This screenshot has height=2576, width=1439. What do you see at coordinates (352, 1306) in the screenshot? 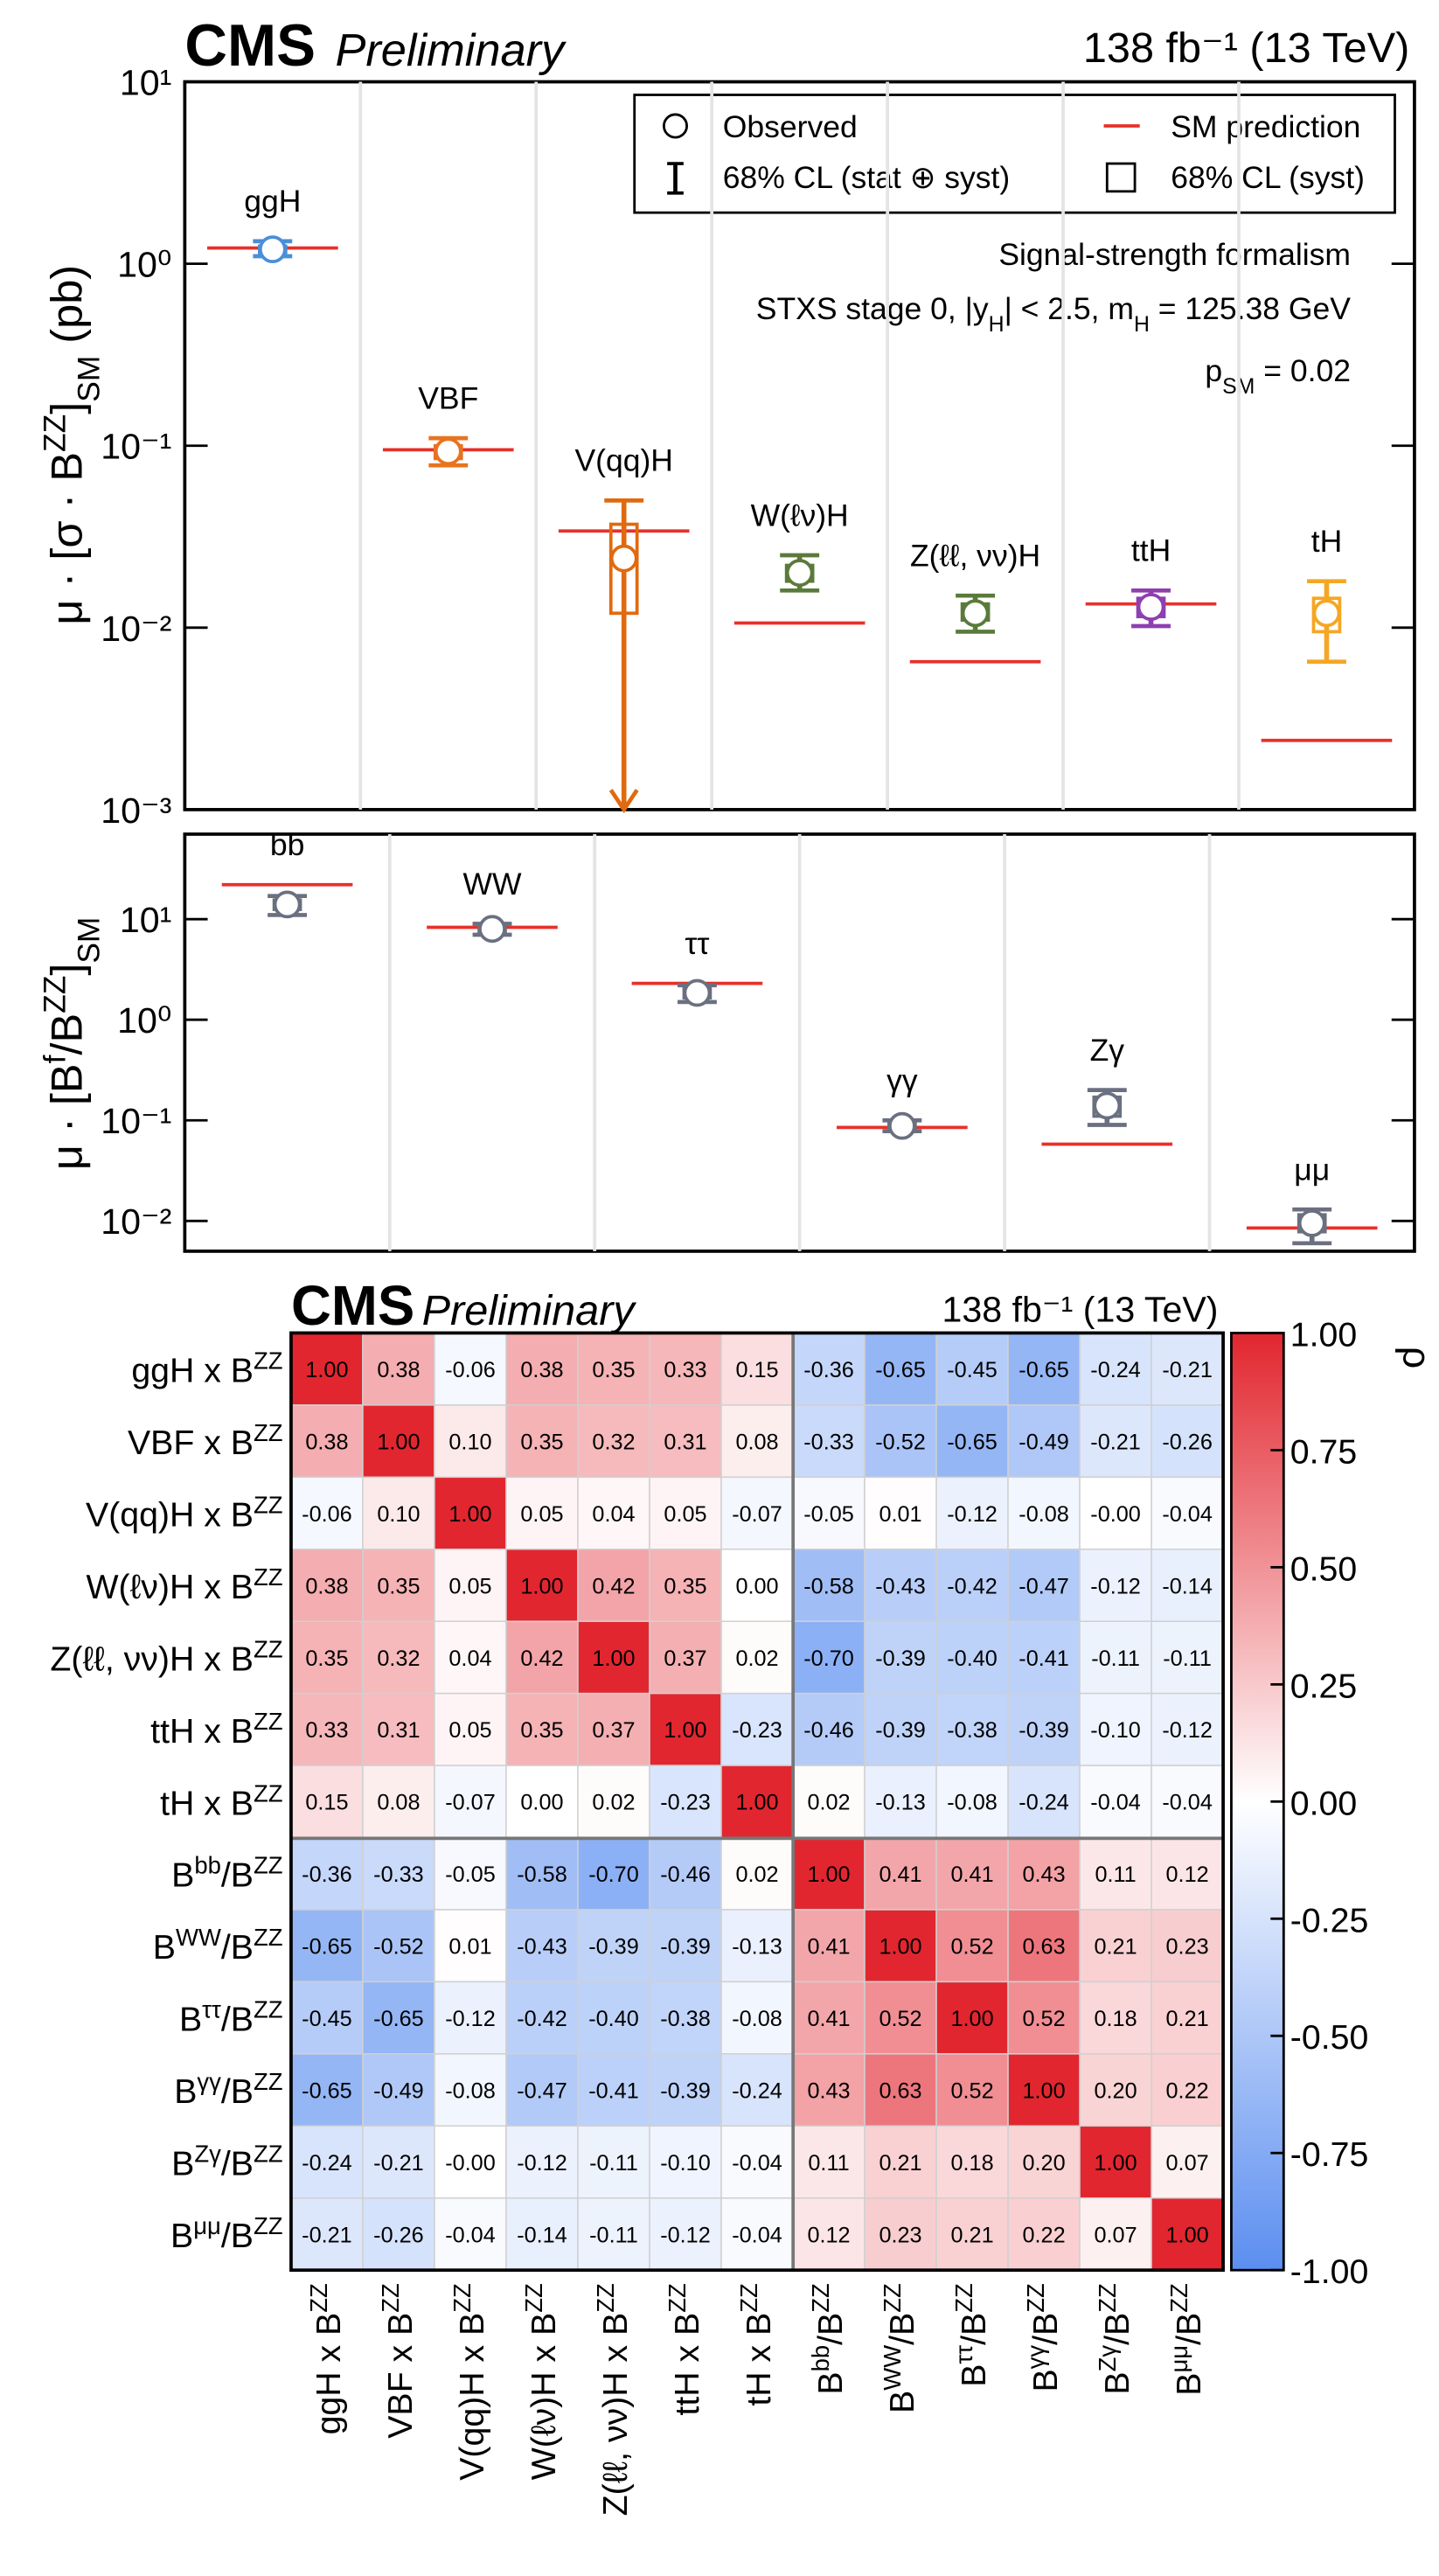
I see `experiment: CMS` at bounding box center [352, 1306].